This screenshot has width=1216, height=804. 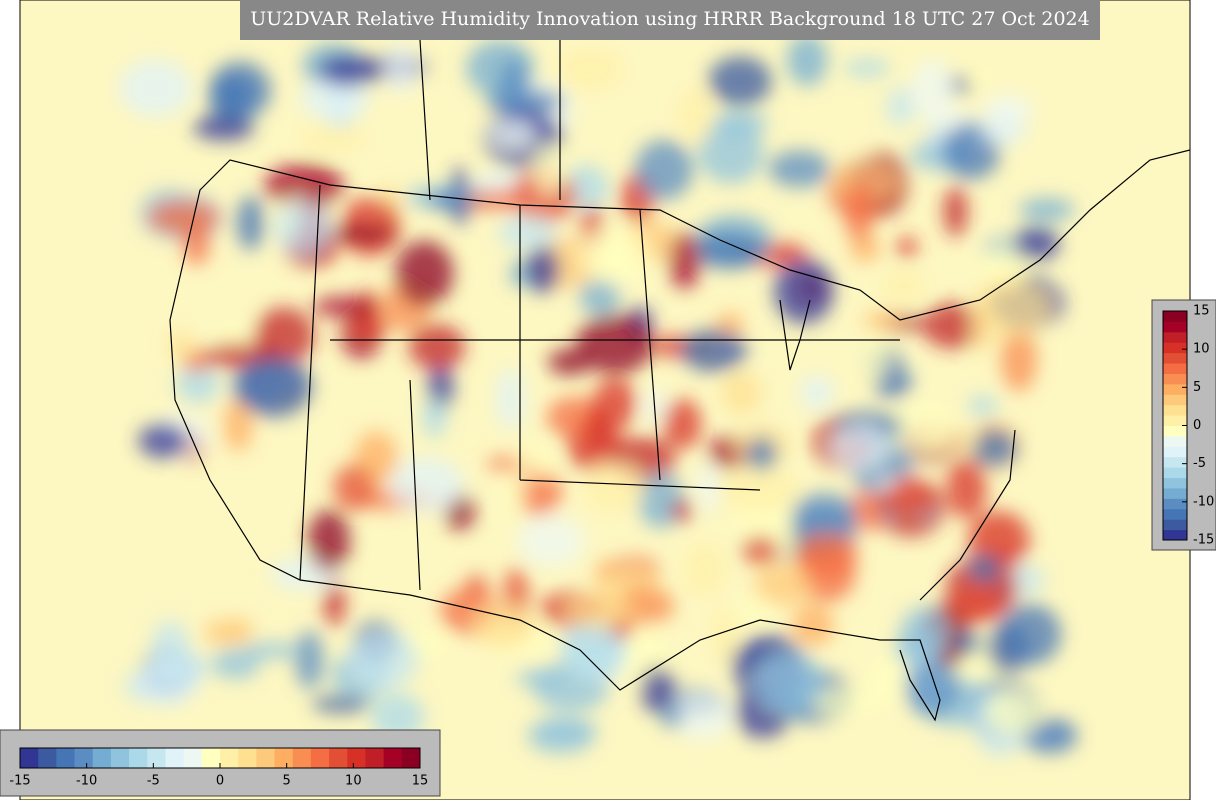 I want to click on colorbar-tick-label: 0, so click(x=1197, y=425).